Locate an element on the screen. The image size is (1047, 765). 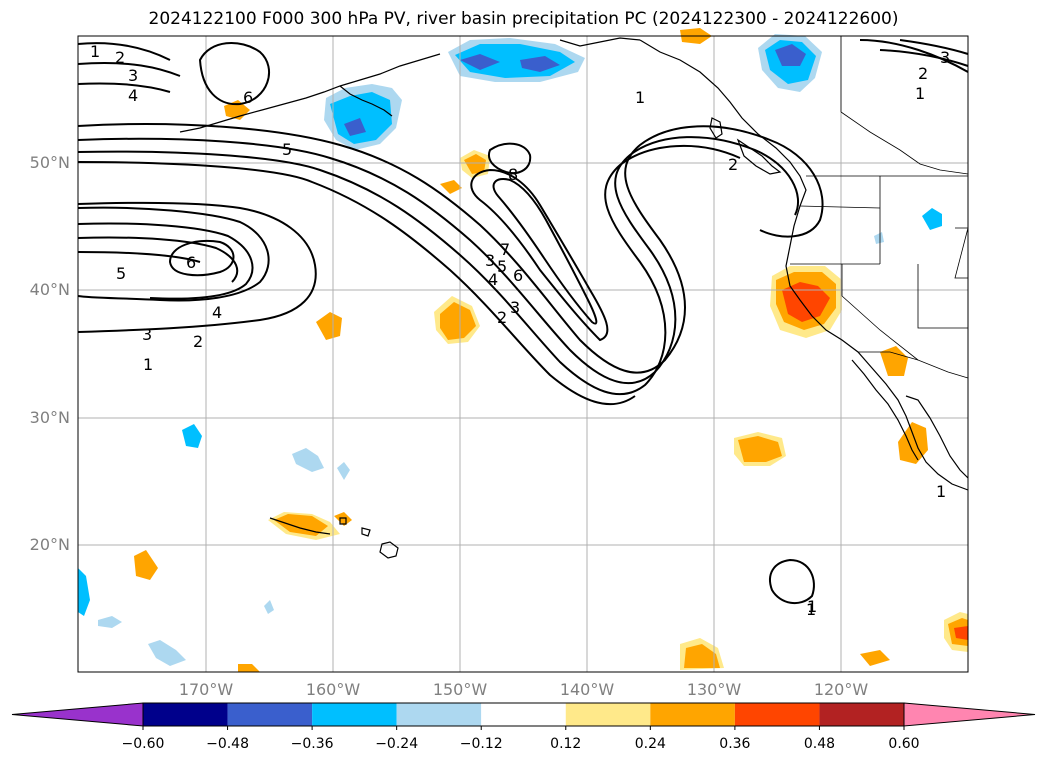
pos-area-central-1-core is located at coordinates (458, 321).